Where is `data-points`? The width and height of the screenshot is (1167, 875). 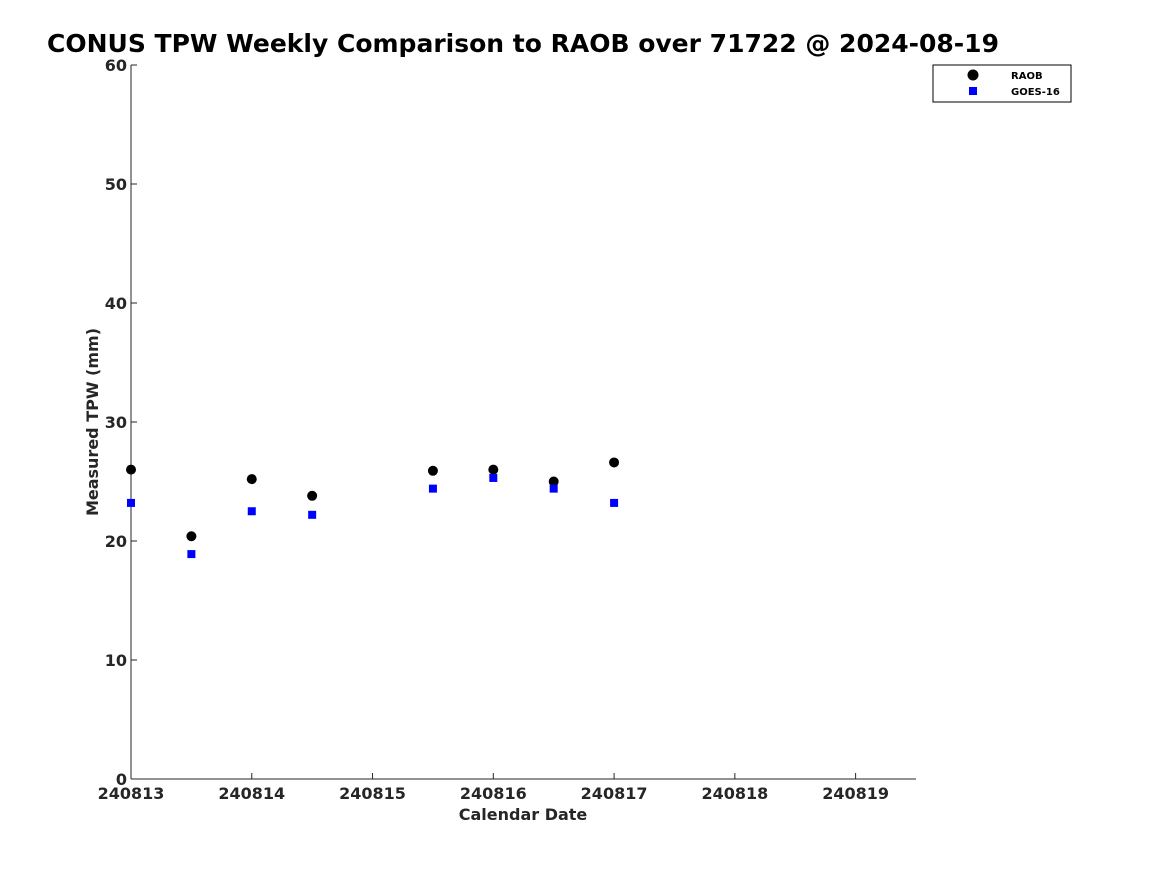 data-points is located at coordinates (373, 508).